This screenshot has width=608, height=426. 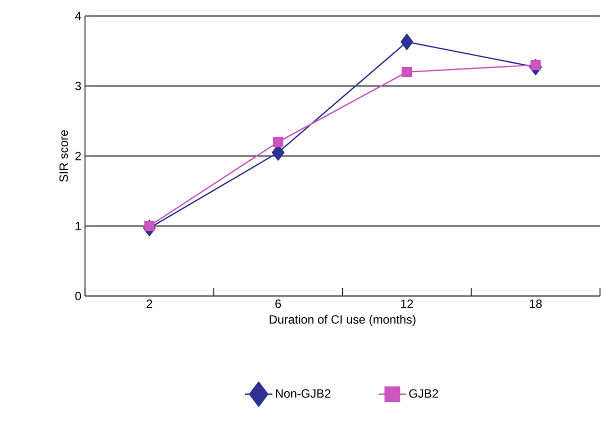 What do you see at coordinates (78, 86) in the screenshot?
I see `y-tick-label: 3` at bounding box center [78, 86].